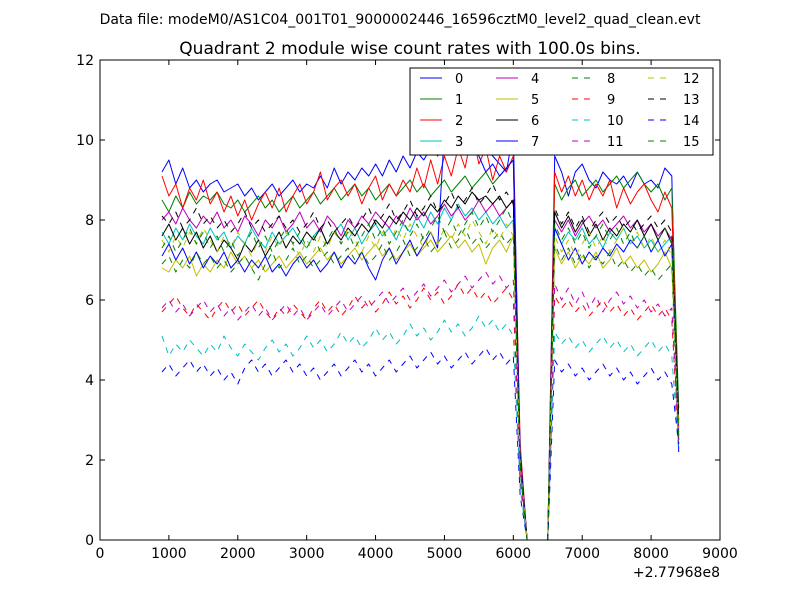 This screenshot has width=800, height=604. I want to click on x-axis-offset-label: +2.77968e8, so click(676, 573).